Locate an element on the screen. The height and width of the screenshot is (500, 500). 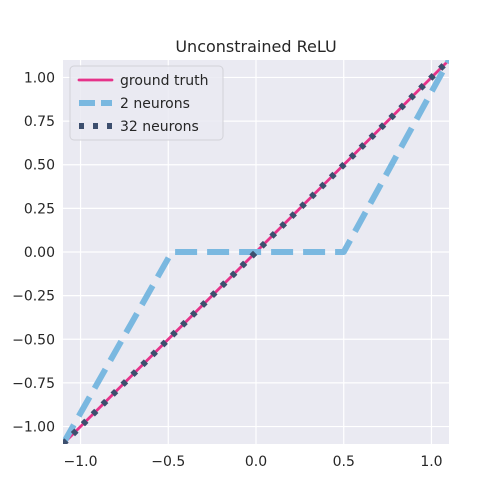
y-tick-label: −1.00 is located at coordinates (33, 428).